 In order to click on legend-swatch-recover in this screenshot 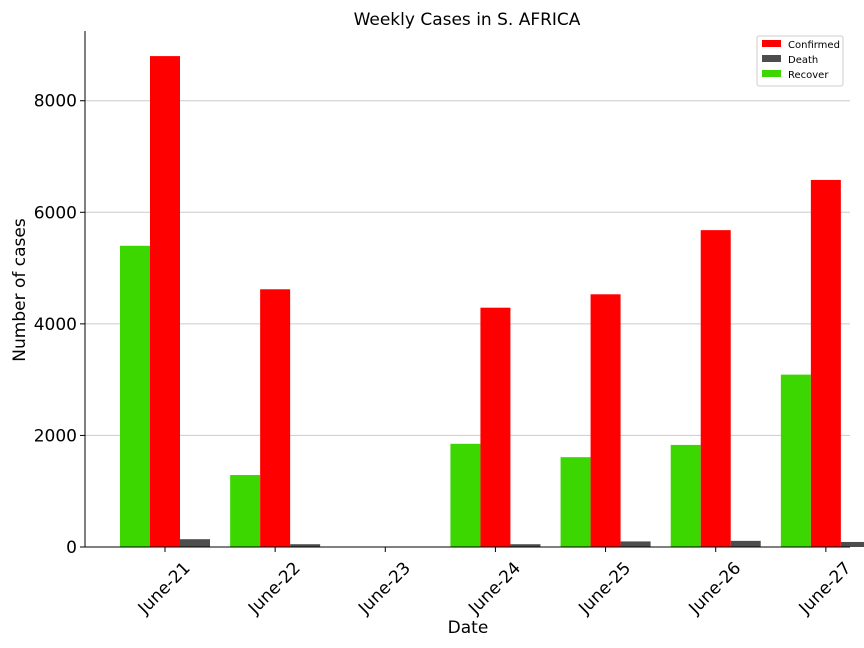, I will do `click(771, 73)`.